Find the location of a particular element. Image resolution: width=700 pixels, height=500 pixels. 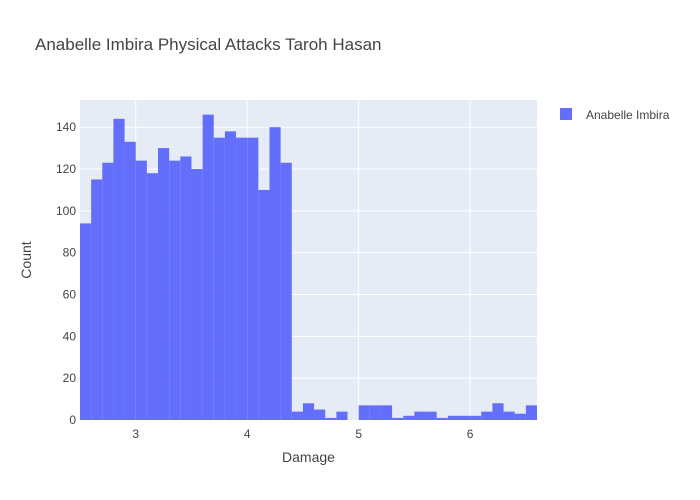

x-axis-ticks: 3 4 5 6 is located at coordinates (302, 434).